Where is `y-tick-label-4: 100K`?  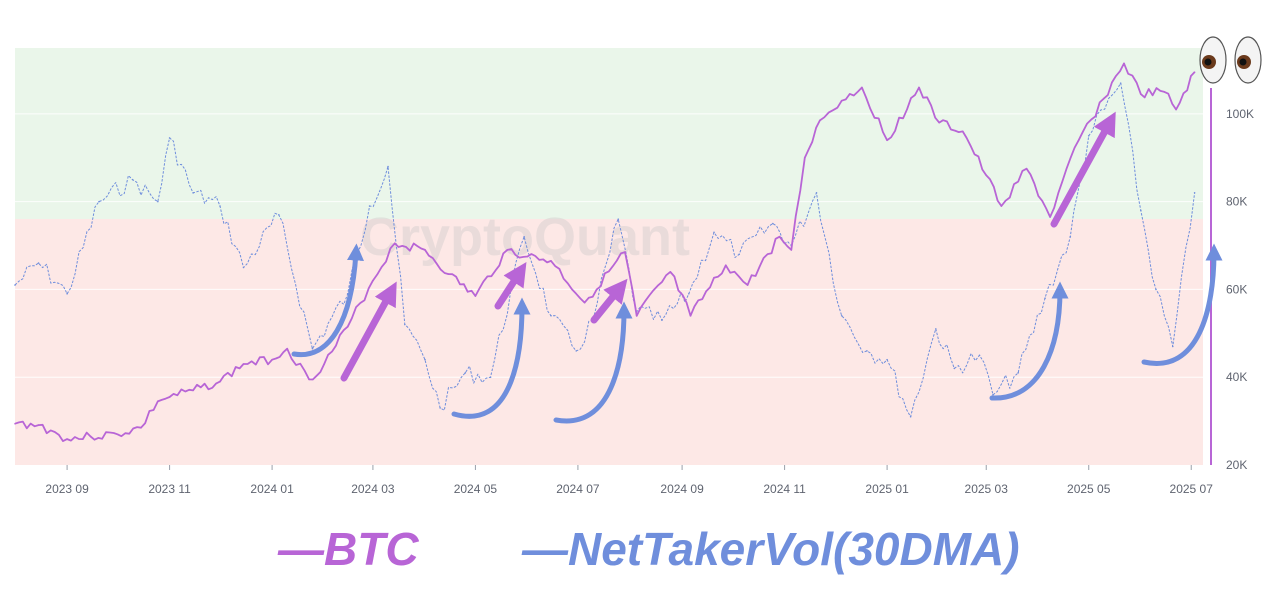
y-tick-label-4: 100K is located at coordinates (1240, 114).